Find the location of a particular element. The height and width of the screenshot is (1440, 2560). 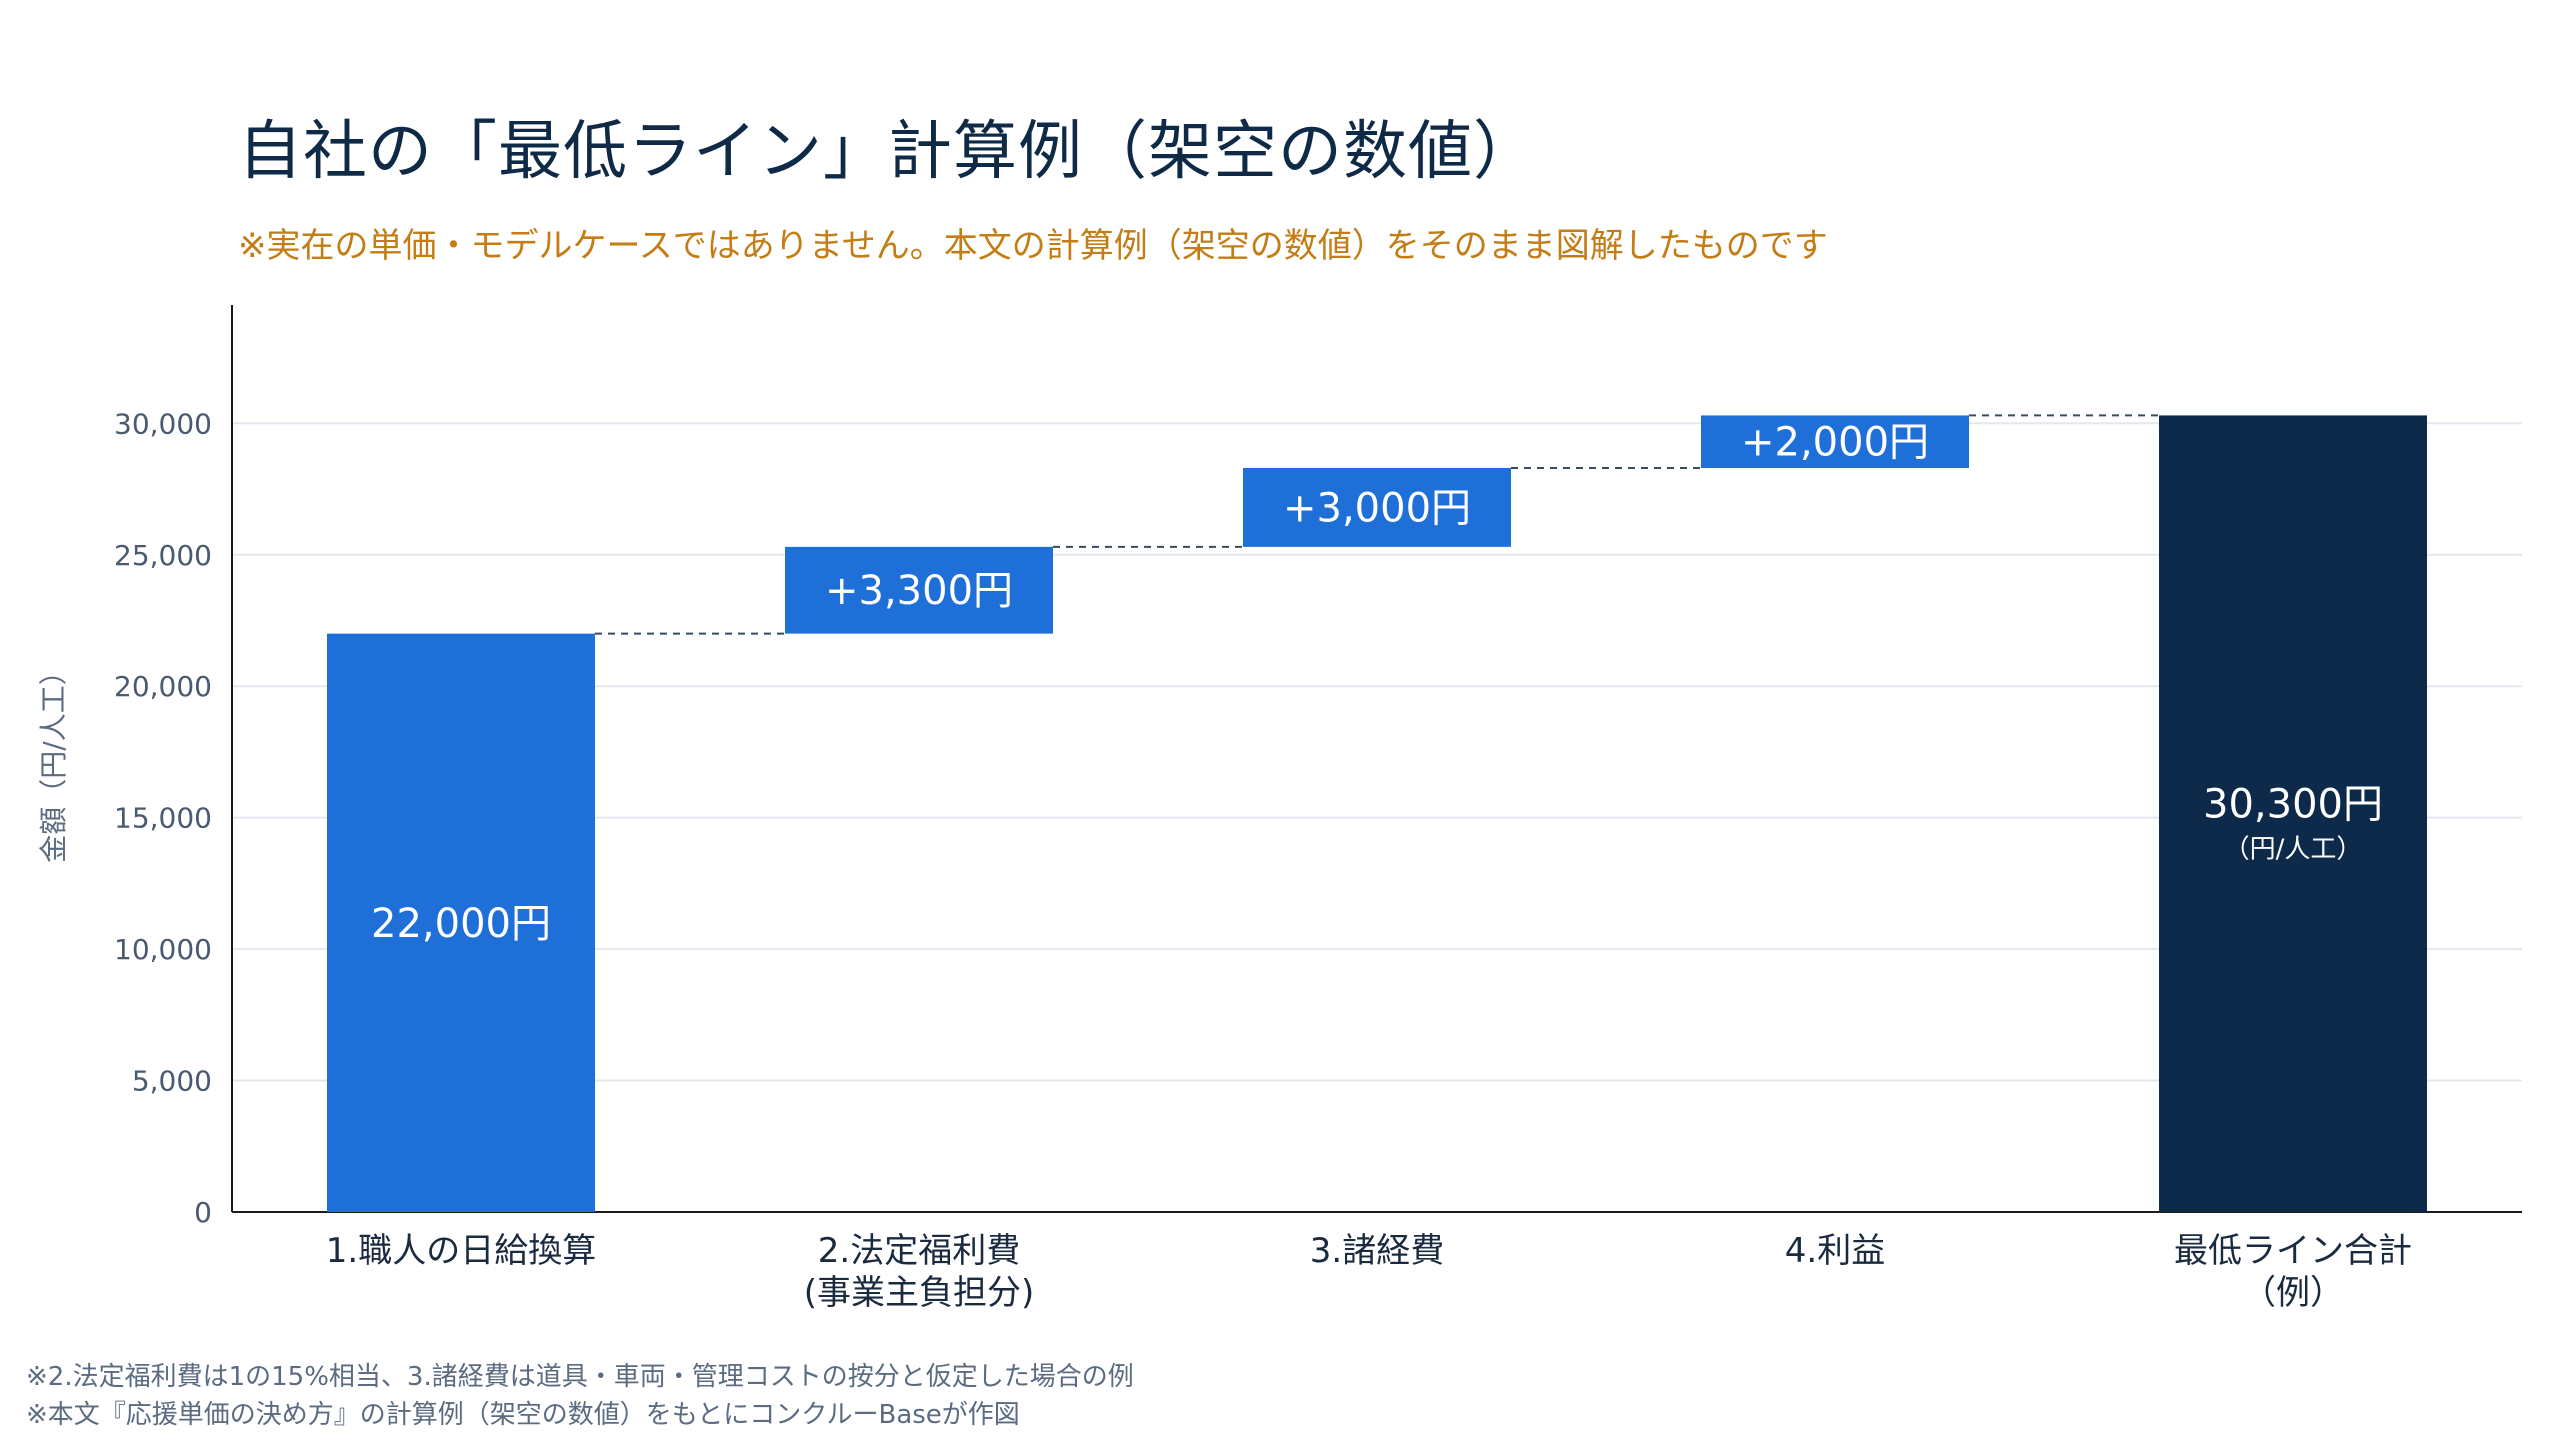

bar-value-label: +3,300円 is located at coordinates (919, 591).